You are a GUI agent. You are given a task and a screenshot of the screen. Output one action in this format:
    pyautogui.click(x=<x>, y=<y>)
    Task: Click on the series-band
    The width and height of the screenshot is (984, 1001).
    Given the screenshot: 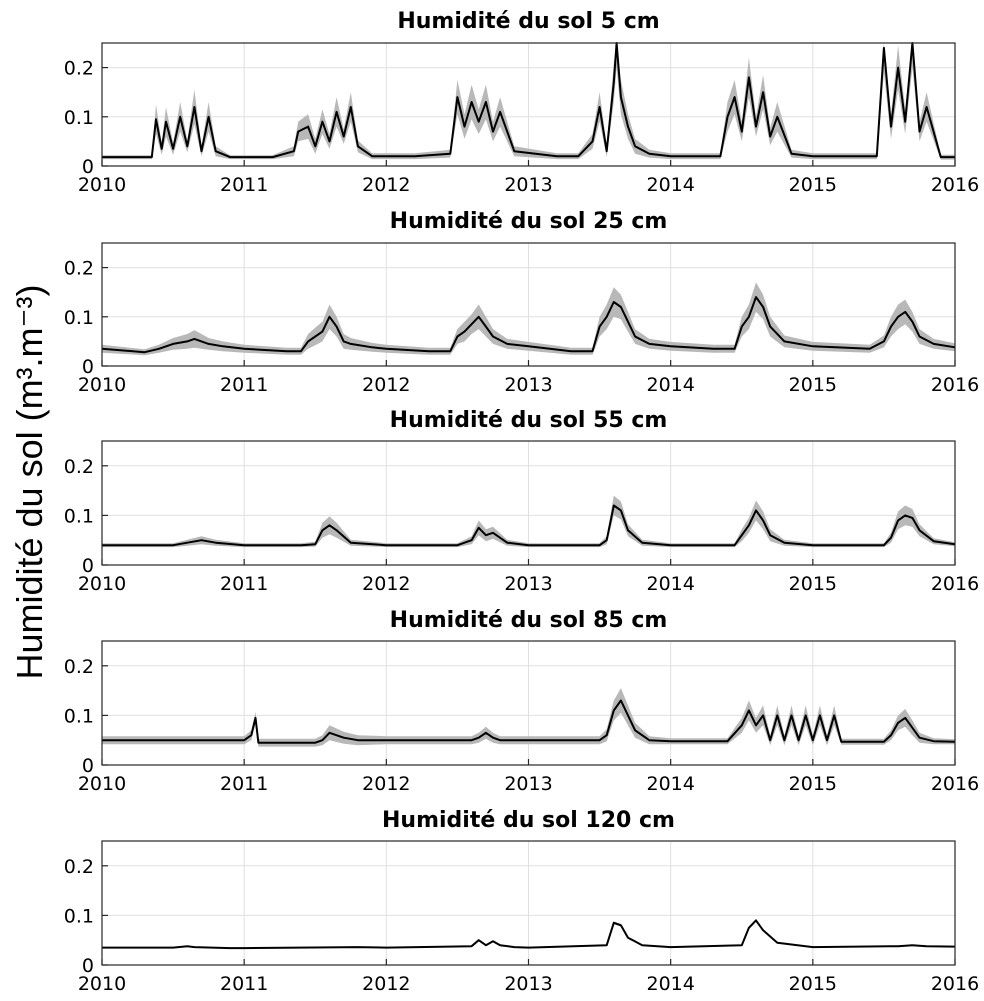 What is the action you would take?
    pyautogui.click(x=528, y=717)
    